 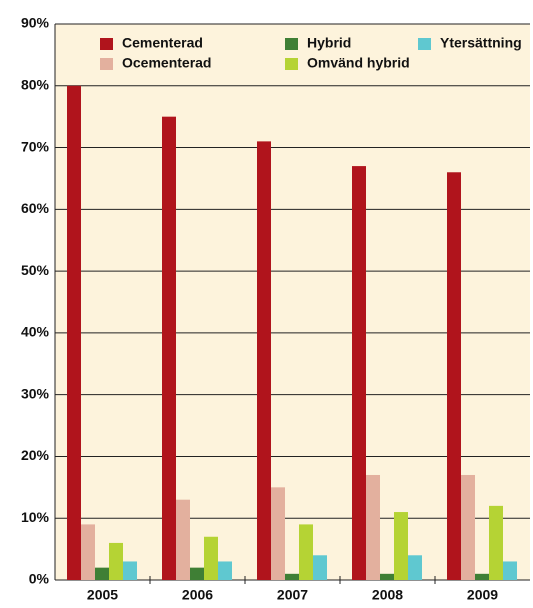 What do you see at coordinates (35, 84) in the screenshot?
I see `y-tick-label: 80%` at bounding box center [35, 84].